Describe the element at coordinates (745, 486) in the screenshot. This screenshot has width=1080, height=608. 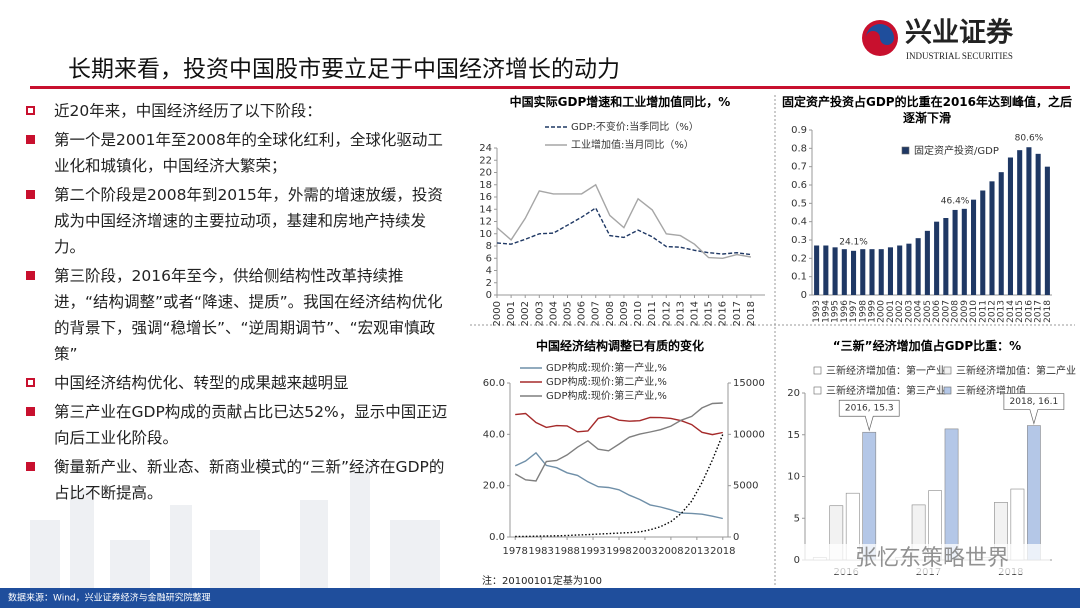
I see `y2-tick-label: 5000` at that location.